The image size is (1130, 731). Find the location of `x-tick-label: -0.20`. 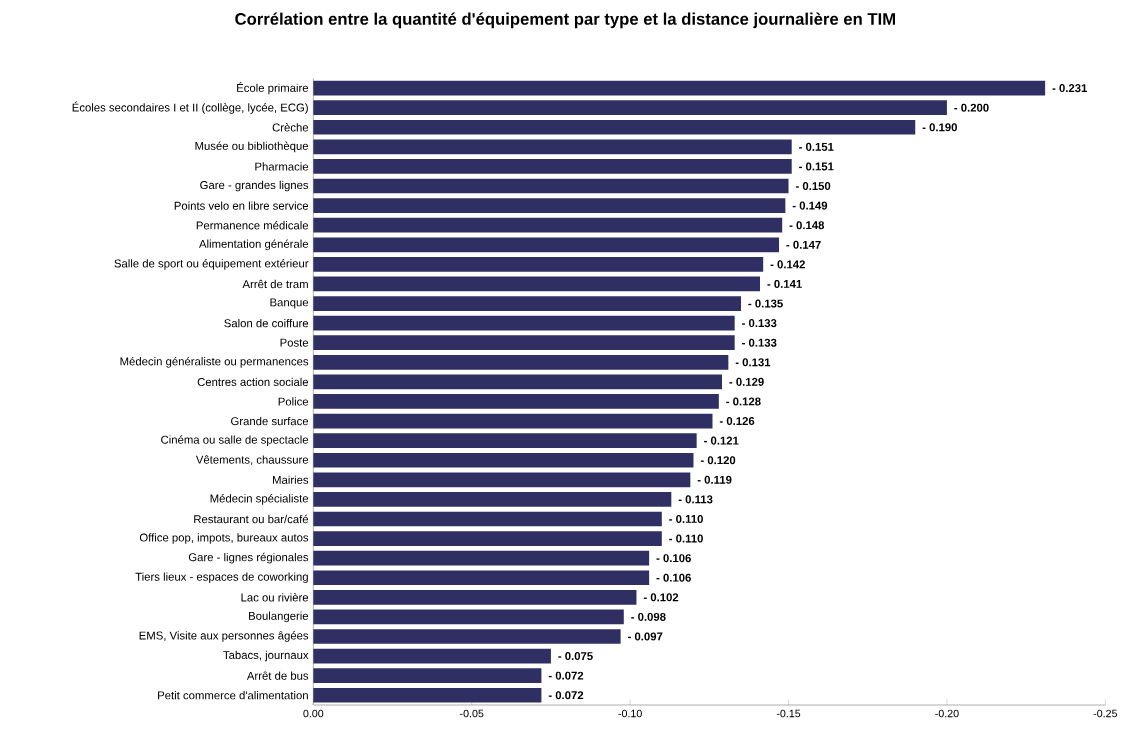

x-tick-label: -0.20 is located at coordinates (947, 713).